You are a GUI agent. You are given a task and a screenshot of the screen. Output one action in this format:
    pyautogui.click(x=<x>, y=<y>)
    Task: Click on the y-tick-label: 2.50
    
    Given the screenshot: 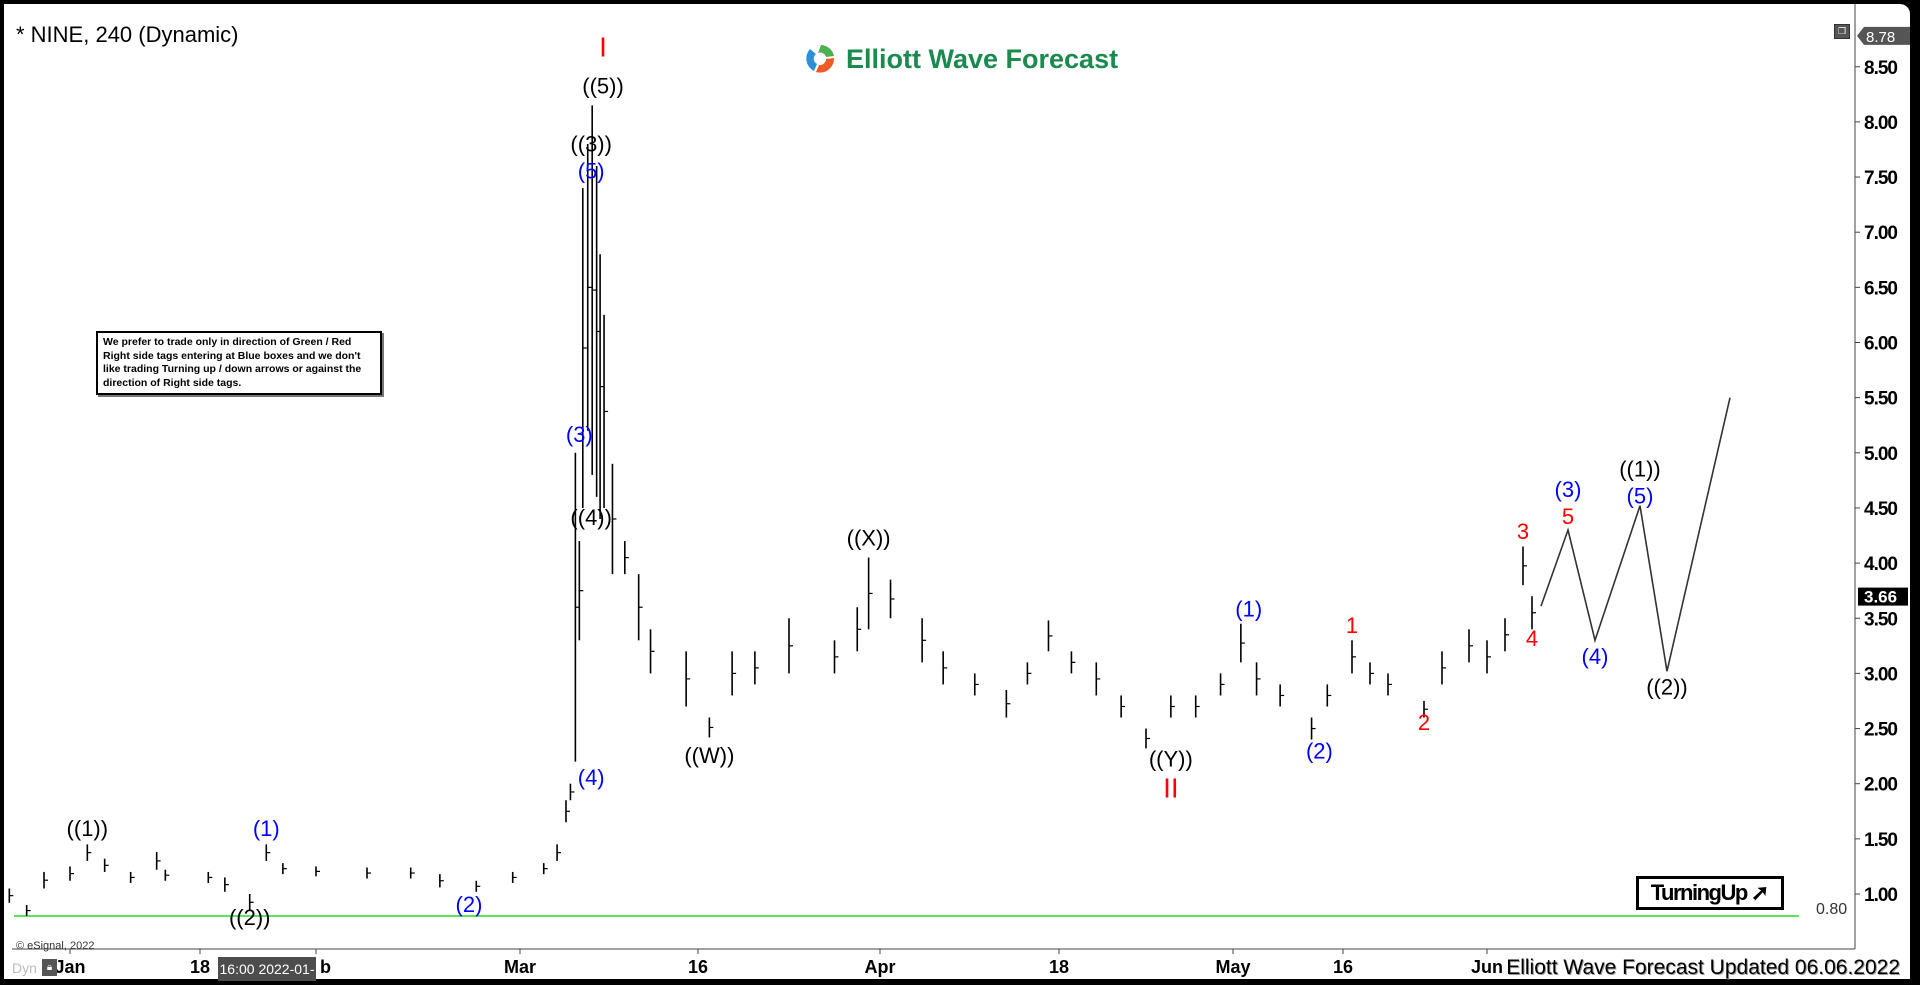 What is the action you would take?
    pyautogui.click(x=1880, y=730)
    